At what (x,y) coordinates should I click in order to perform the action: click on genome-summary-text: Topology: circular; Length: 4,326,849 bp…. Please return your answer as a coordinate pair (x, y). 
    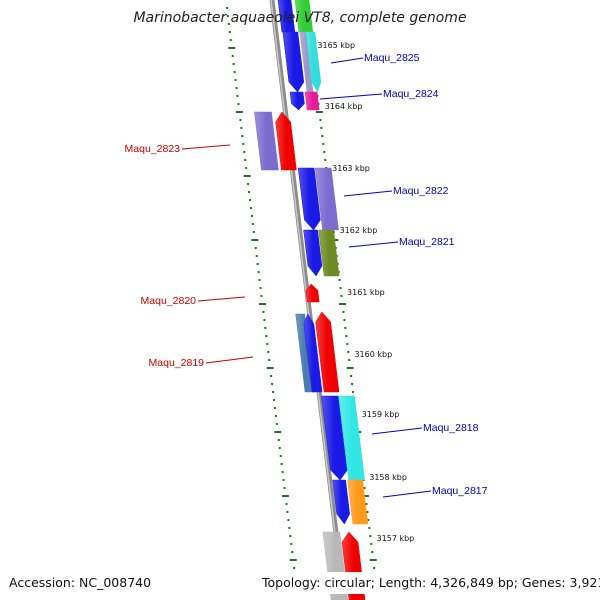
    Looking at the image, I should click on (430, 582).